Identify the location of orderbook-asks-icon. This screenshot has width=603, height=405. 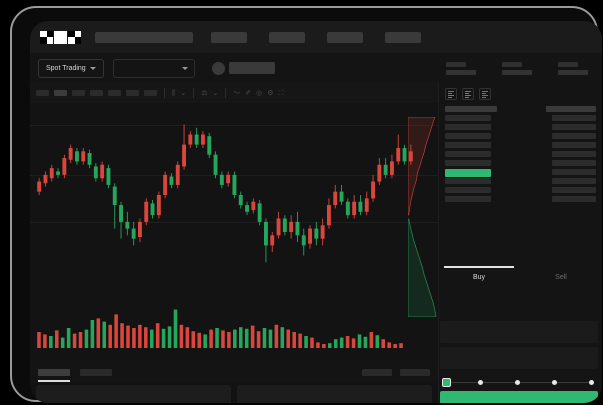
(485, 94).